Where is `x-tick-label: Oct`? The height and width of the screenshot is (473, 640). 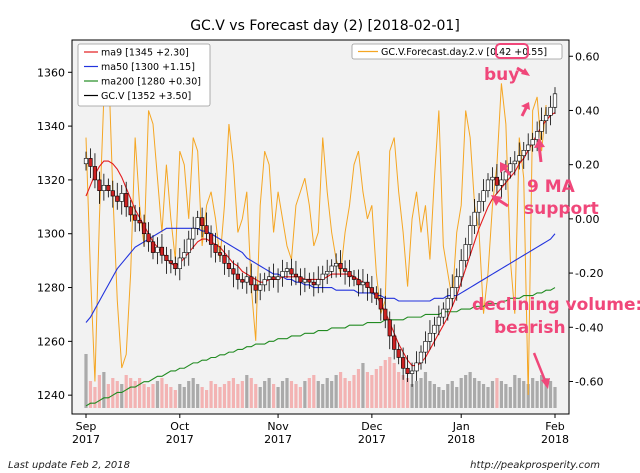 x-tick-label: Oct is located at coordinates (180, 426).